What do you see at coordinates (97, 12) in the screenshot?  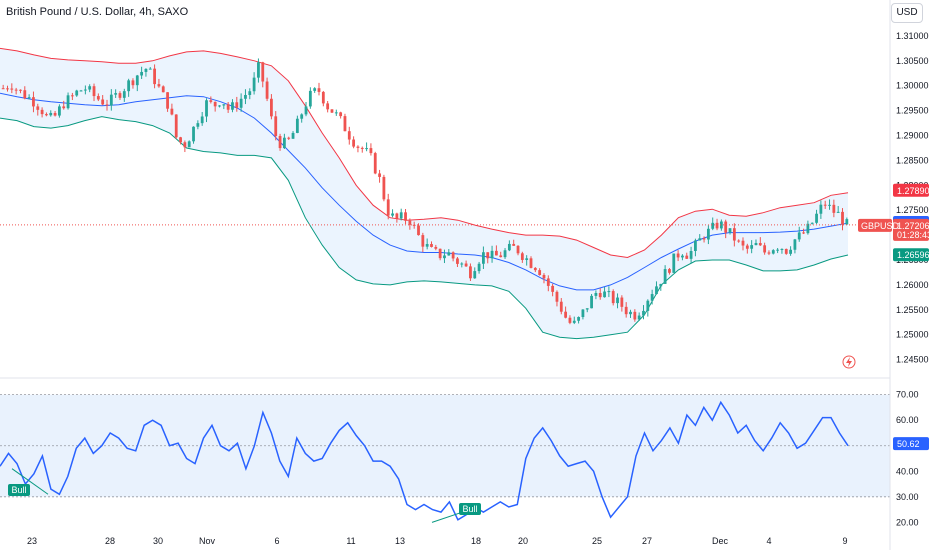 I see `chart-title: British Pound / U.S. Dollar, 4h, SAXO` at bounding box center [97, 12].